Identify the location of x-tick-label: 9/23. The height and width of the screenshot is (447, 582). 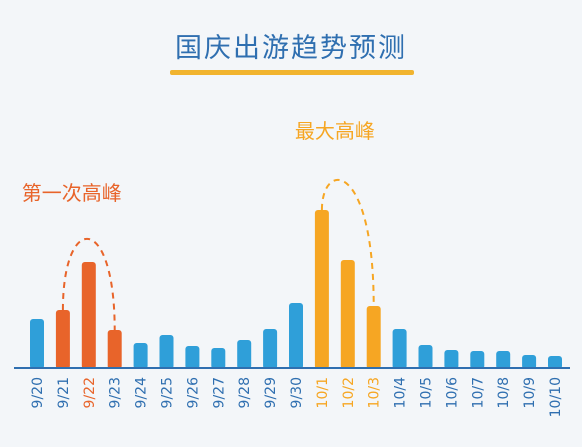
(116, 392).